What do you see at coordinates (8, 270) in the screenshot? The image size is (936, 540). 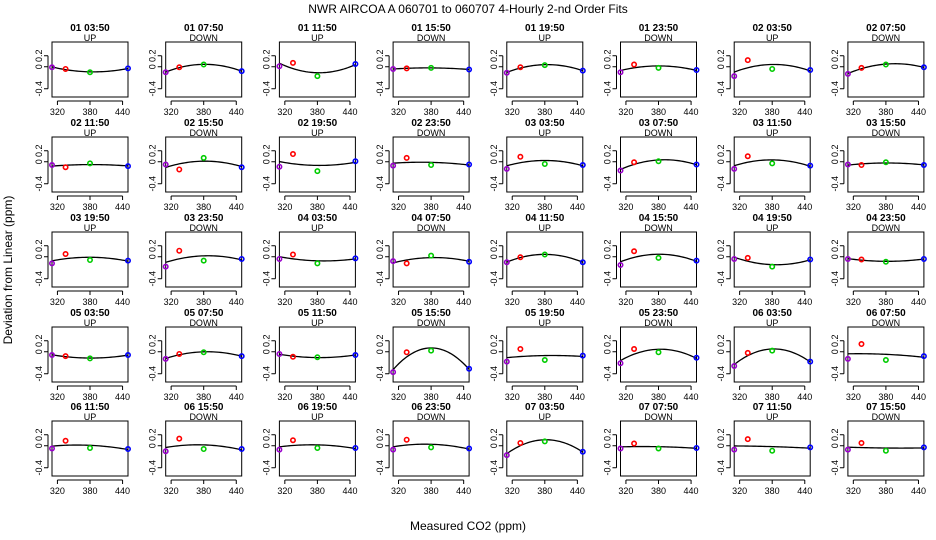 I see `y-axis-label: Deviation from Linear (ppm)` at bounding box center [8, 270].